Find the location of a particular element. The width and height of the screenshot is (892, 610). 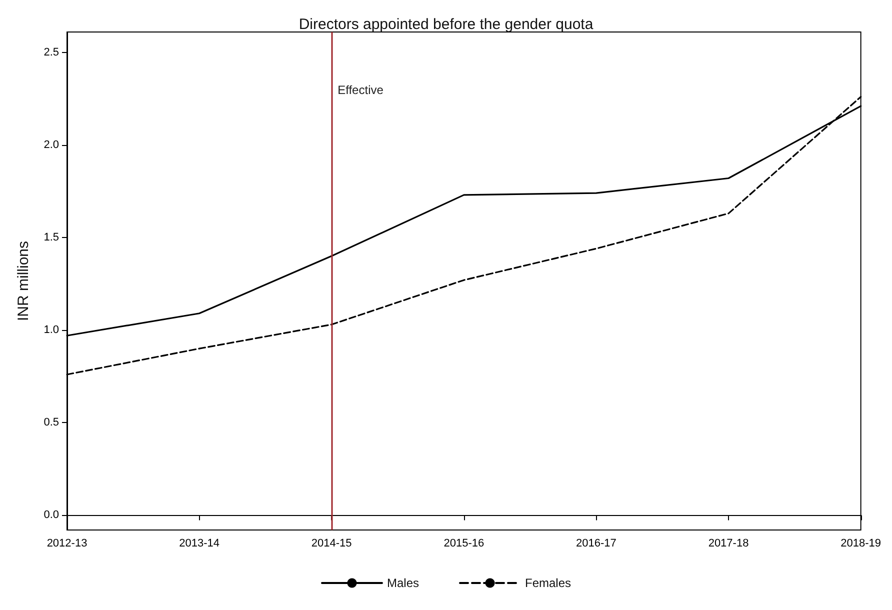

x-tick-label: 2013-14 is located at coordinates (199, 544).